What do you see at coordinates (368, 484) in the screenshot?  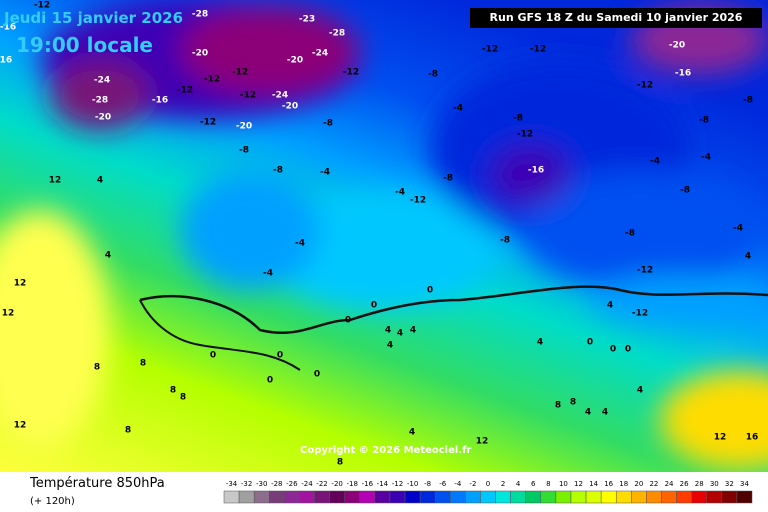 I see `scale-tick-label: -16` at bounding box center [368, 484].